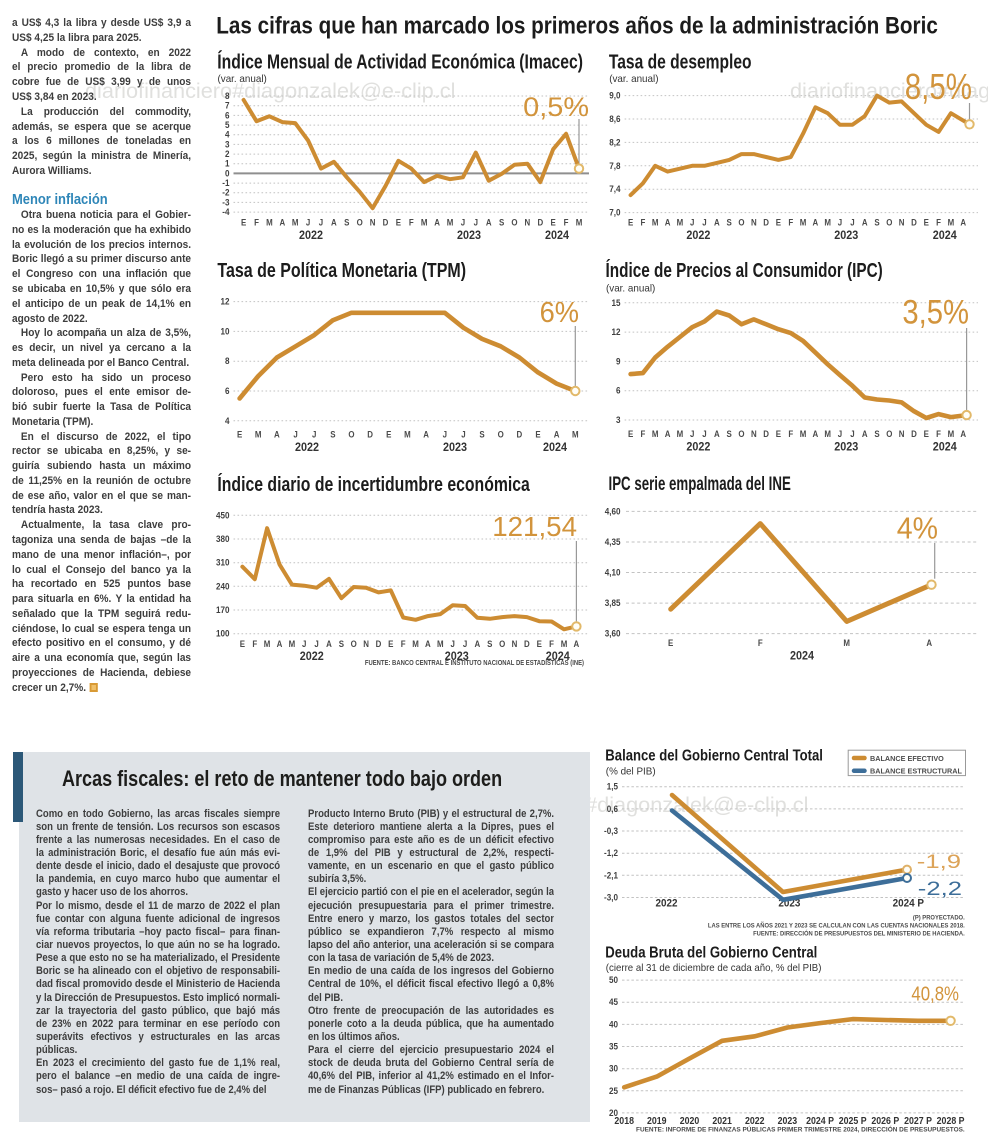 The width and height of the screenshot is (988, 1133). Describe the element at coordinates (615, 302) in the screenshot. I see `svg-text: 15` at that location.